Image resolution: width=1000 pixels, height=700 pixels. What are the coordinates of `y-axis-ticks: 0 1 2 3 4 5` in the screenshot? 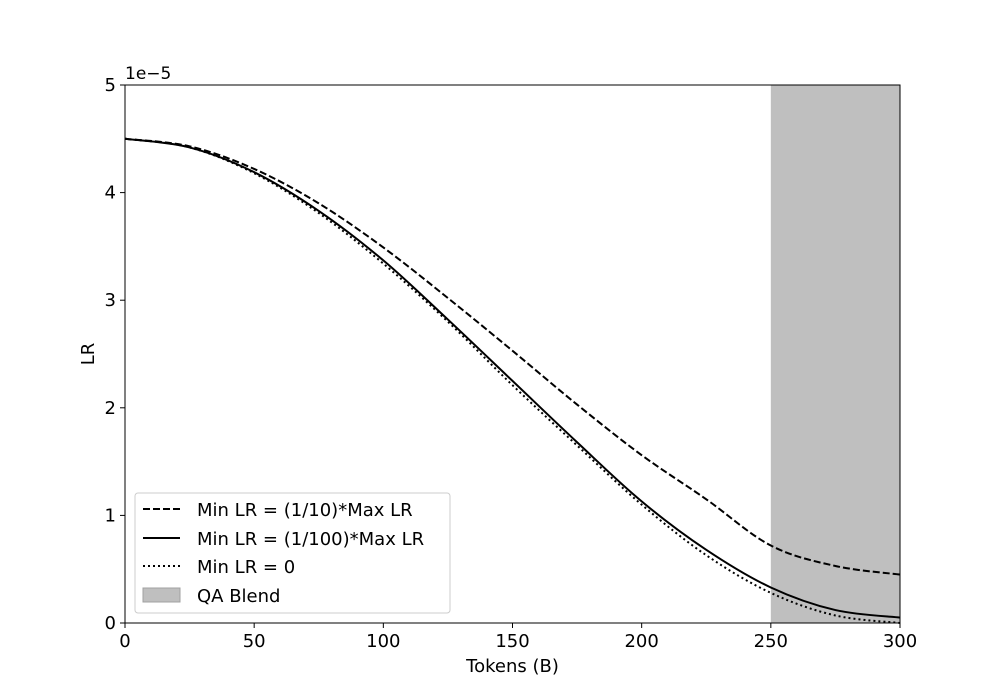 It's located at (115, 354).